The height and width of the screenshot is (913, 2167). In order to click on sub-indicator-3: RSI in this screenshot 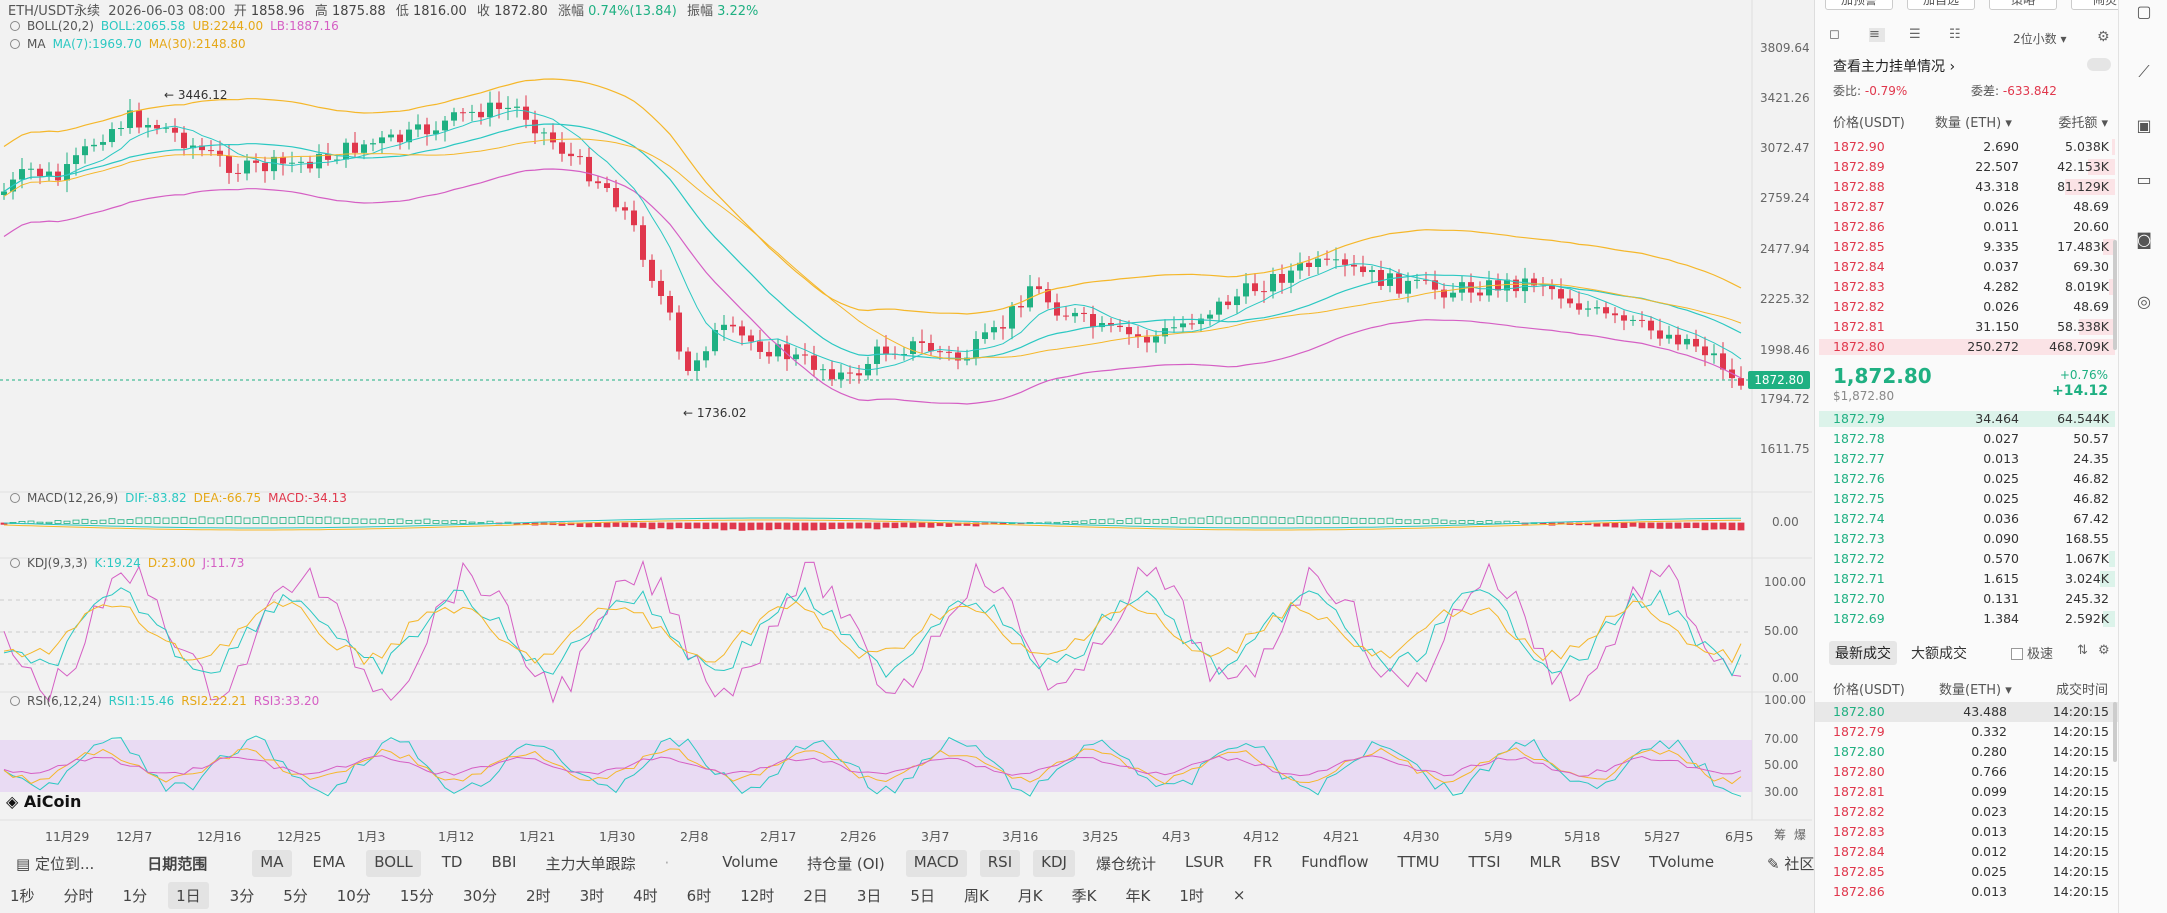, I will do `click(1000, 863)`.